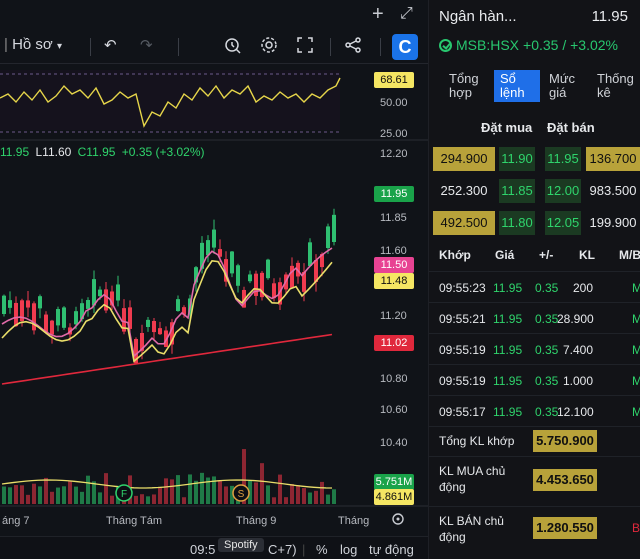  Describe the element at coordinates (146, 45) in the screenshot. I see `redo-icon: ↷` at that location.